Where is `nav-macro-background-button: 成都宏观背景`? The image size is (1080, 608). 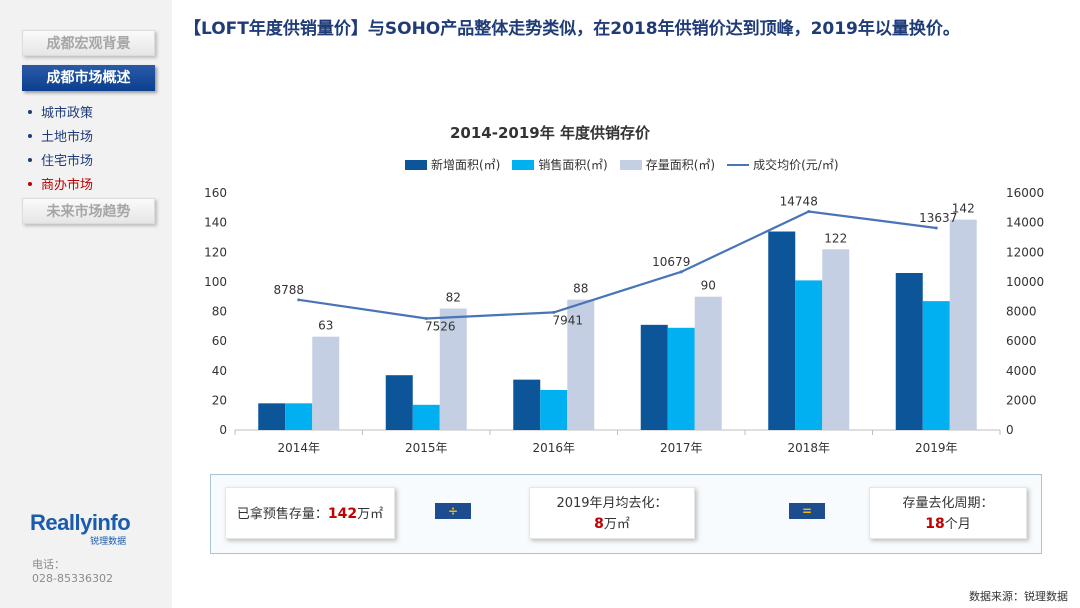 nav-macro-background-button: 成都宏观背景 is located at coordinates (88, 43).